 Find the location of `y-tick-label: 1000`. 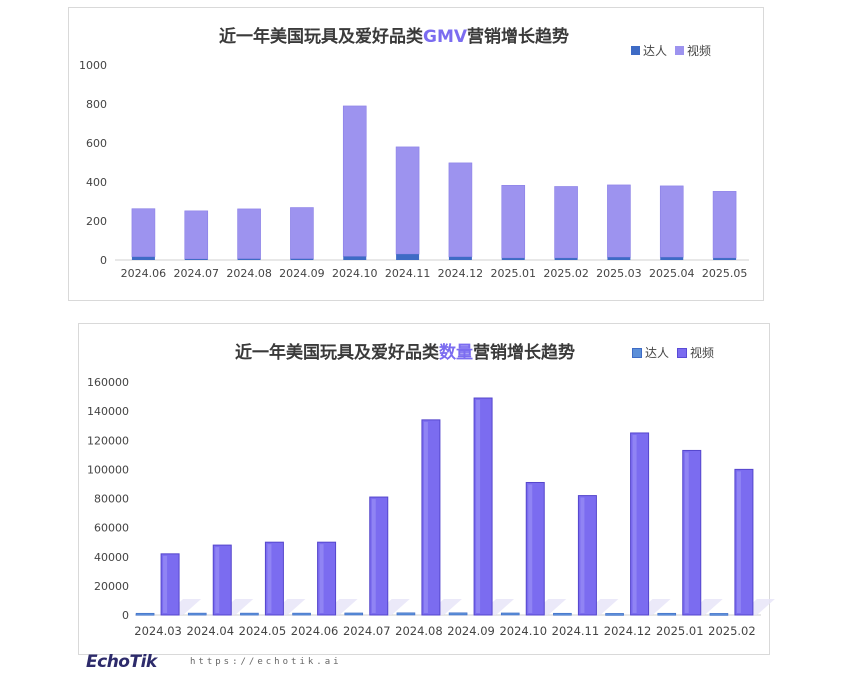

y-tick-label: 1000 is located at coordinates (93, 65).